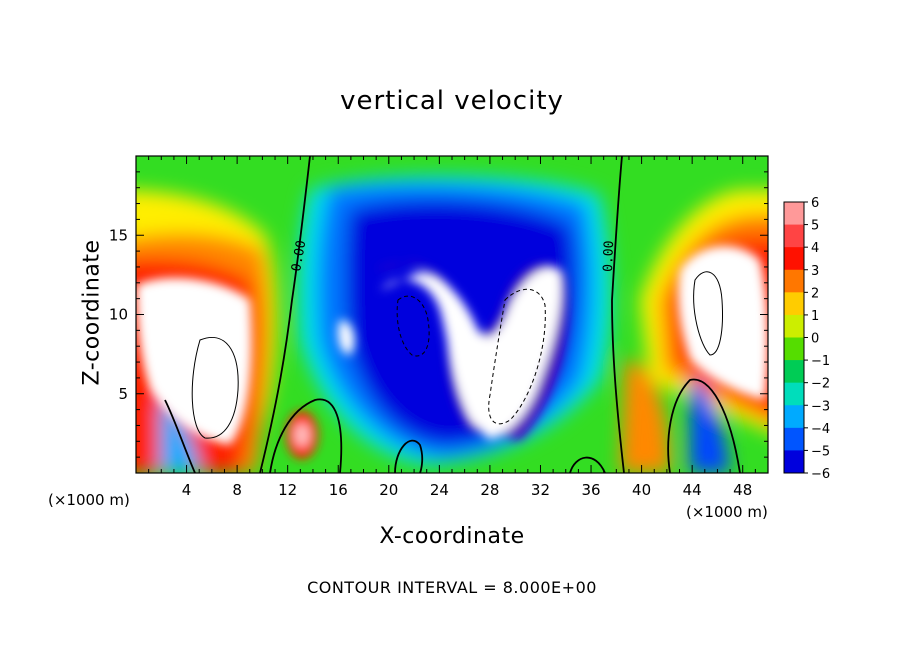  Describe the element at coordinates (452, 587) in the screenshot. I see `contour-interval-note: CONTOUR INTERVAL = 8.000E+00` at that location.